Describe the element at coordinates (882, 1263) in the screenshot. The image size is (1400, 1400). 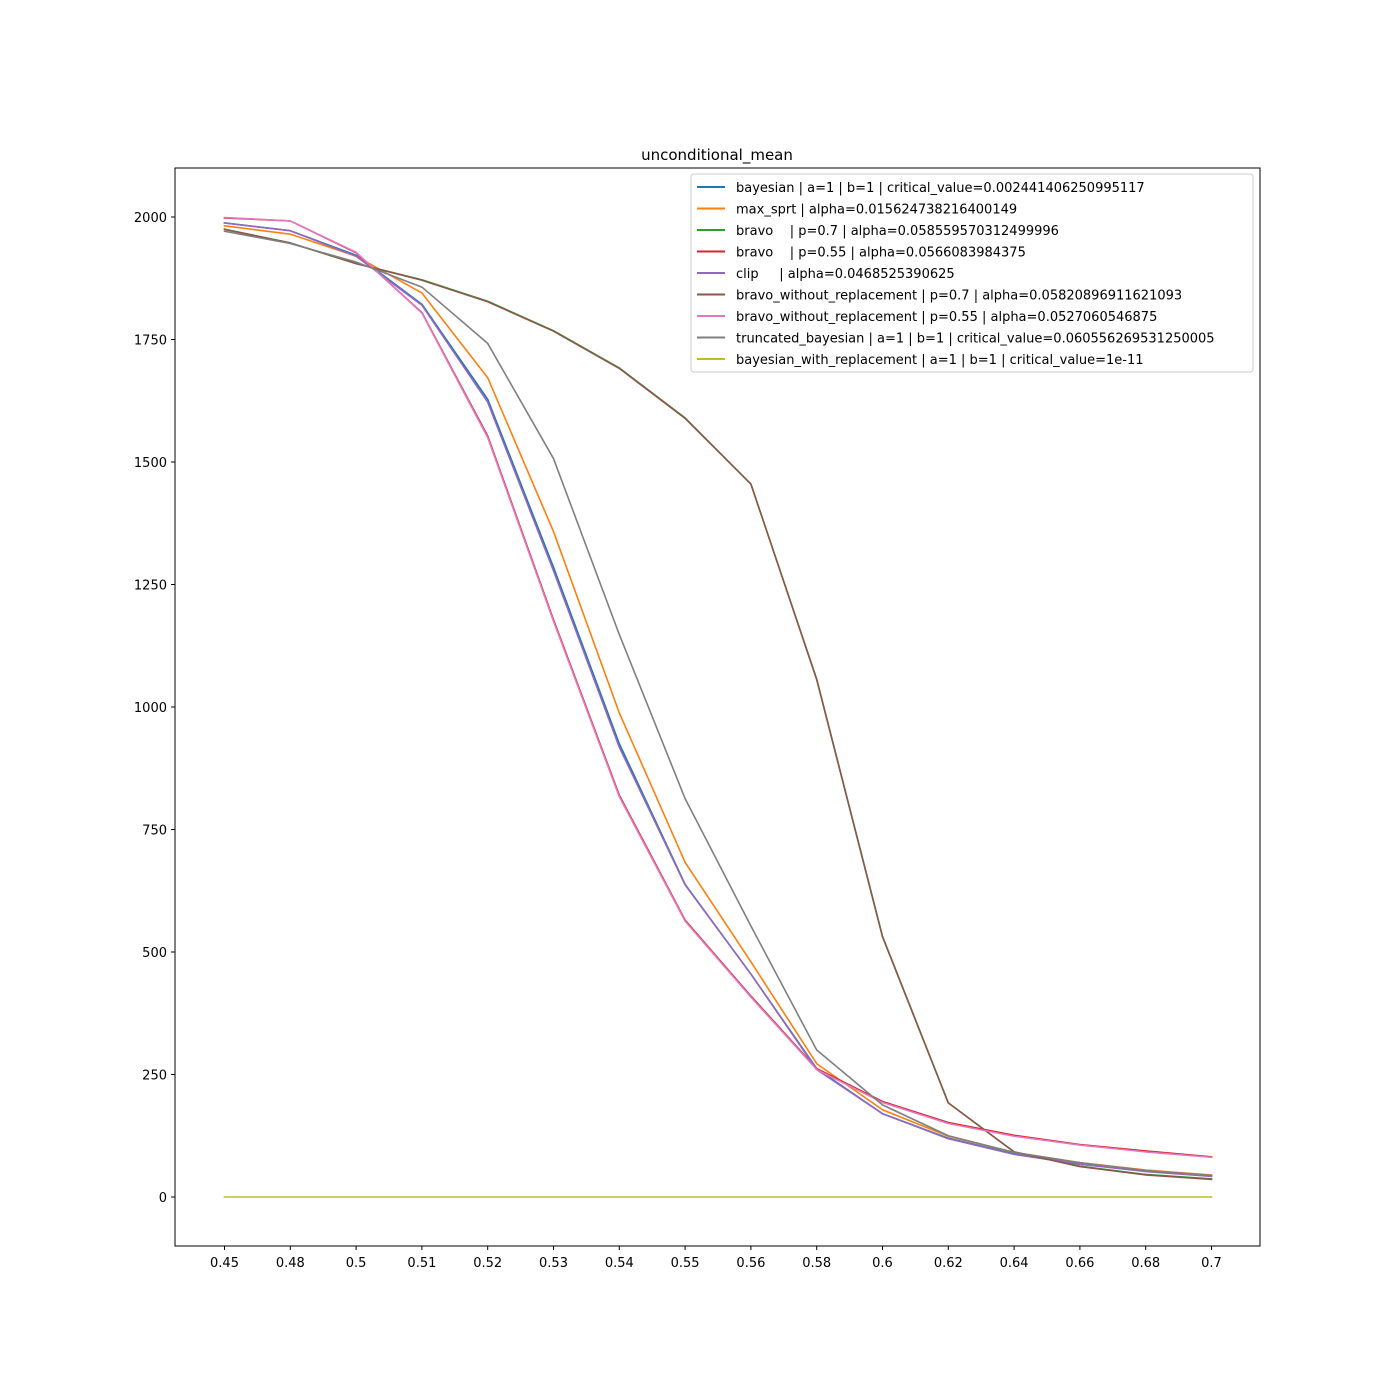
I see `x-tick-label: 0.6` at that location.